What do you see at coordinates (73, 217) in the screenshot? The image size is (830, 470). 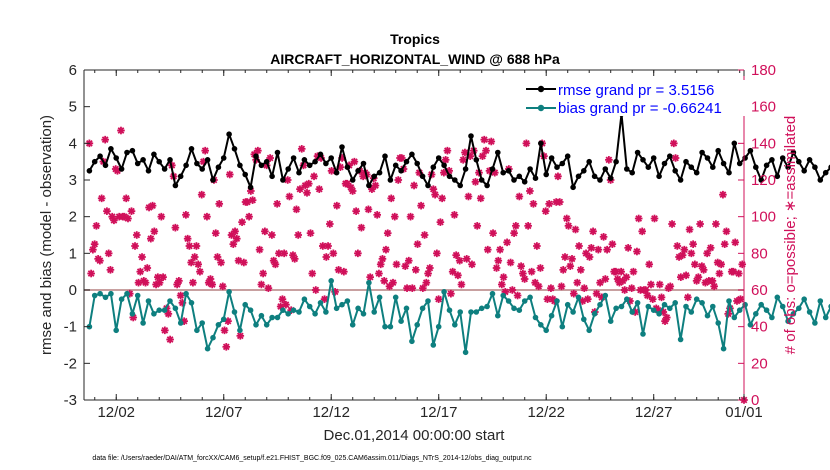 I see `y-tick-label: 2` at bounding box center [73, 217].